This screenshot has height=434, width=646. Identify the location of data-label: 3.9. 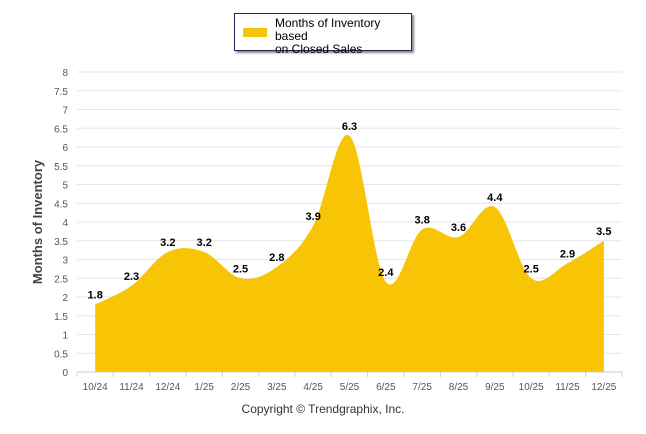
(313, 217).